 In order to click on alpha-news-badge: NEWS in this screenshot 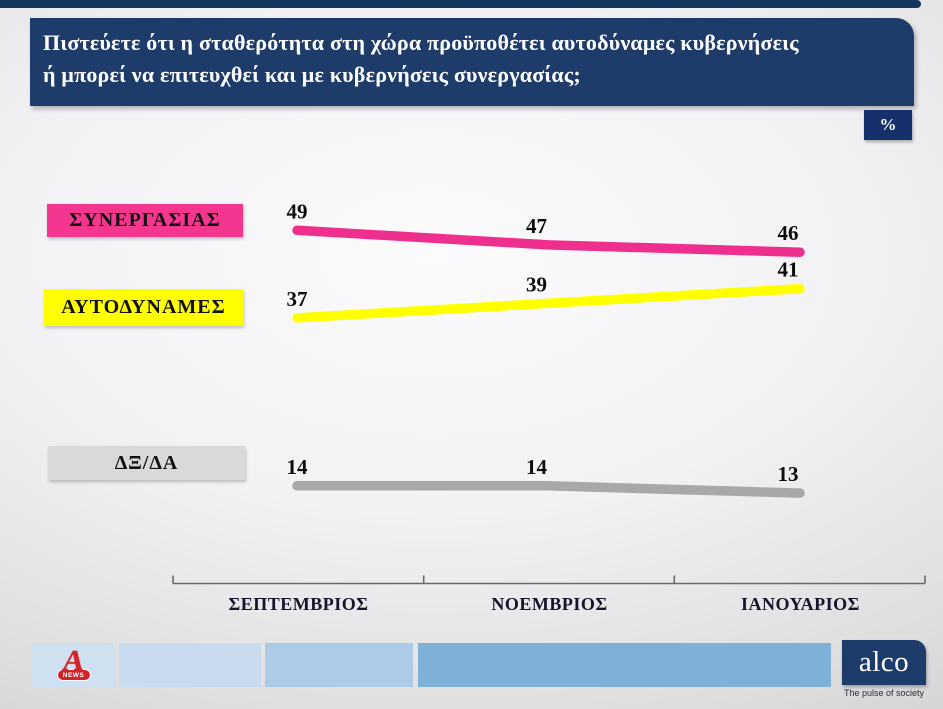, I will do `click(73, 675)`.